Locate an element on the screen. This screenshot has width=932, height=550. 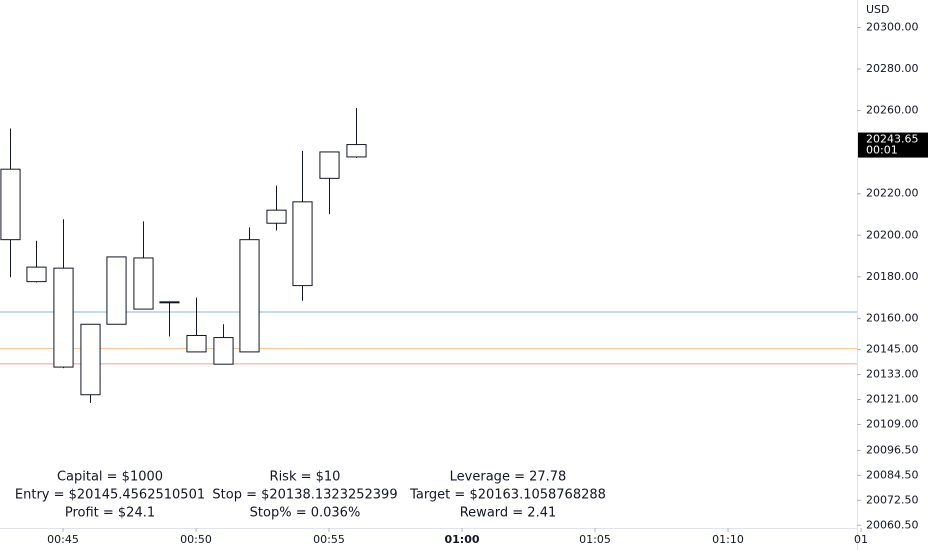
info-text: Reward = 2.41 is located at coordinates (508, 513).